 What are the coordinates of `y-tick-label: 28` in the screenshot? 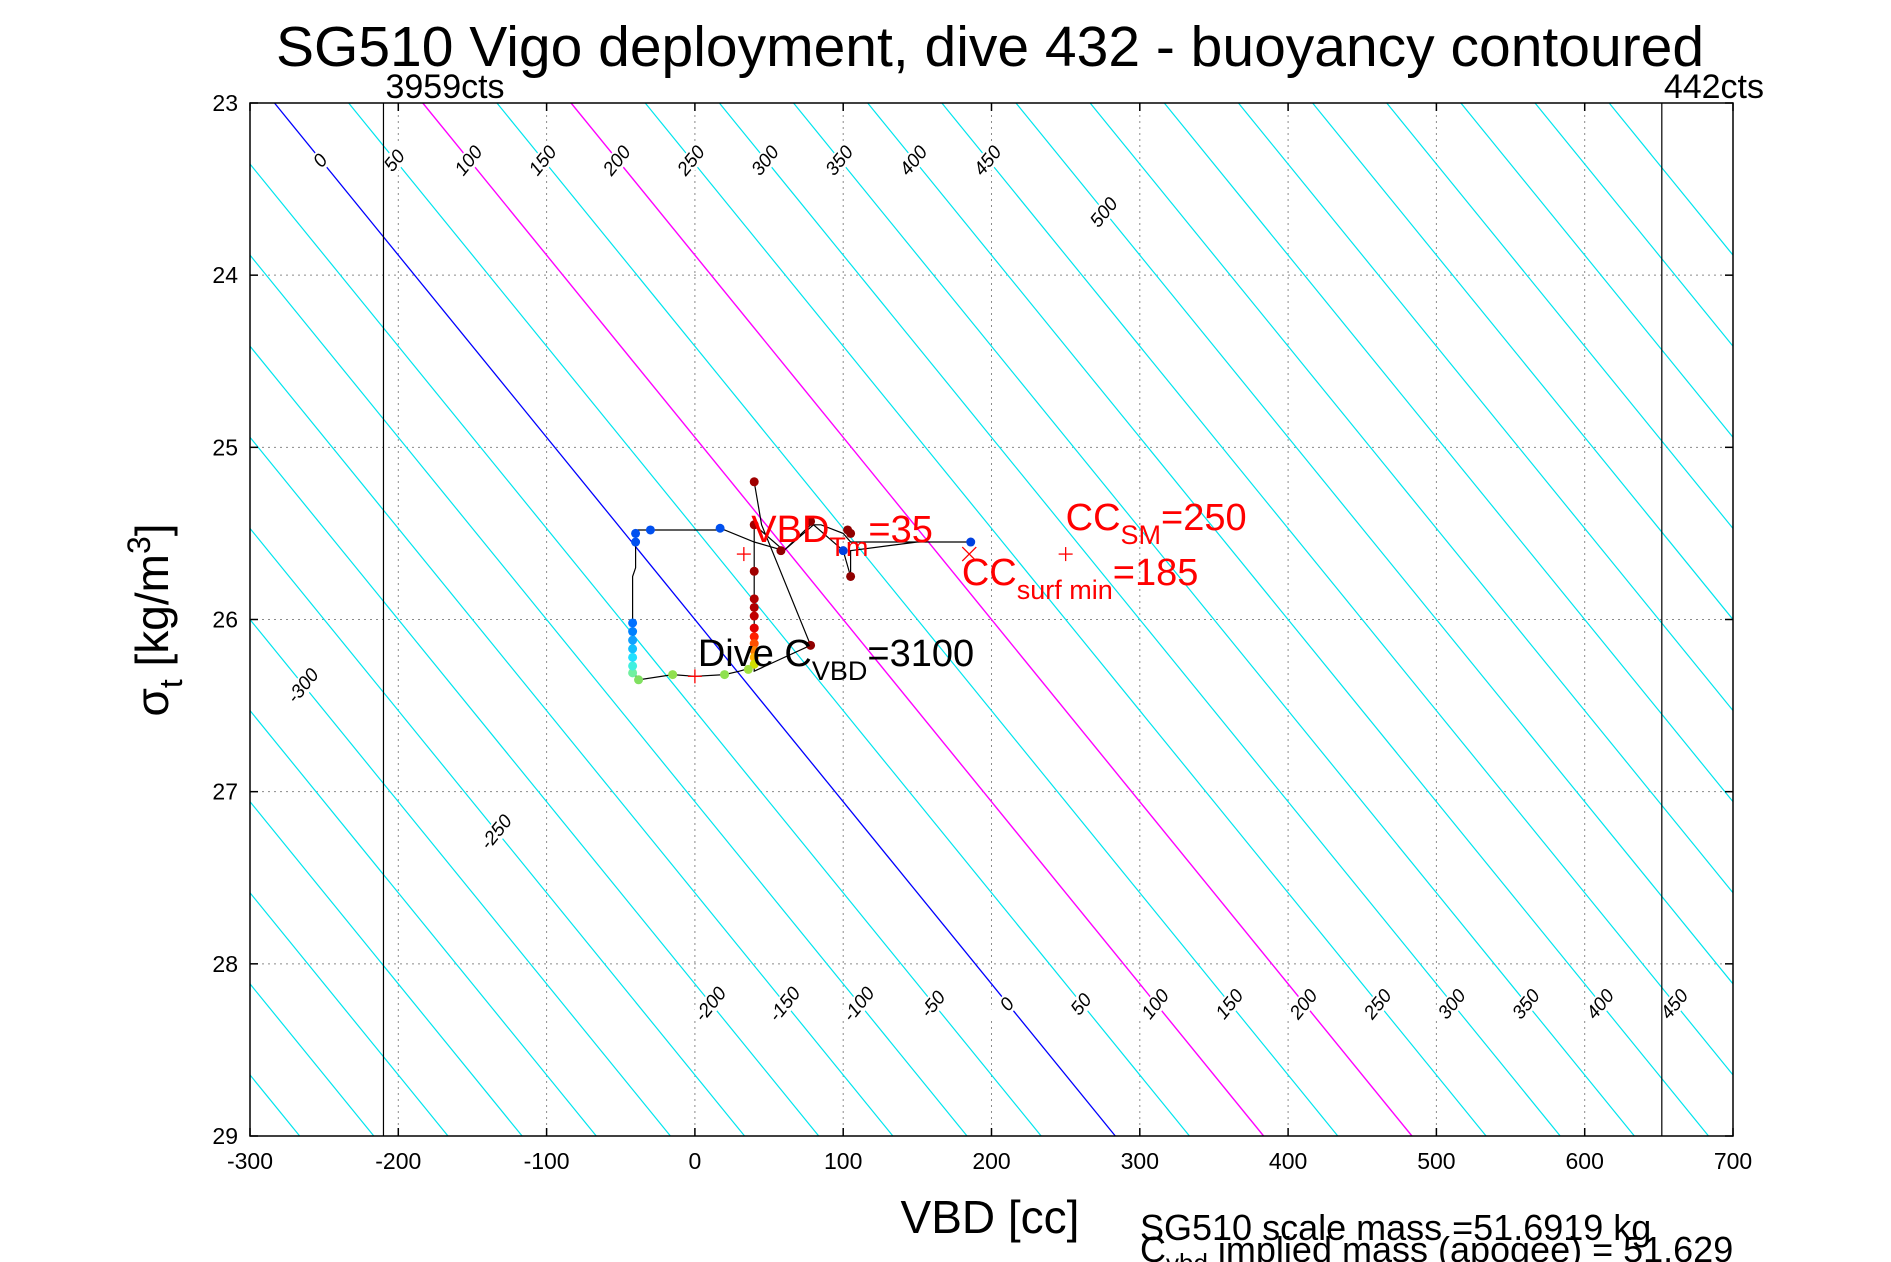 It's located at (225, 964).